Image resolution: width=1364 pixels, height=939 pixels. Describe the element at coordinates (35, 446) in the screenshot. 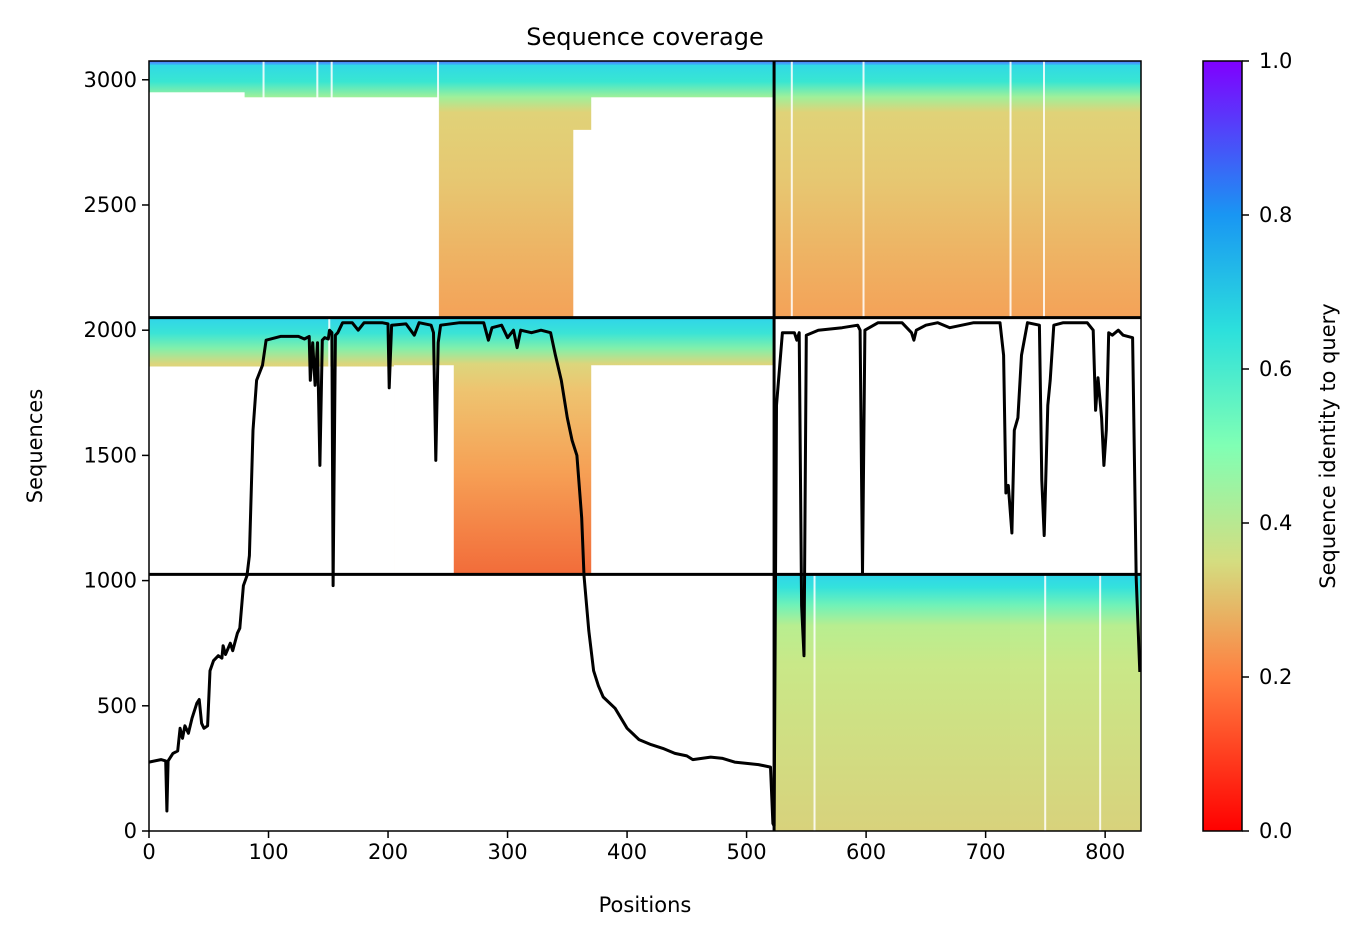

I see `y-axis-label: Sequences` at that location.